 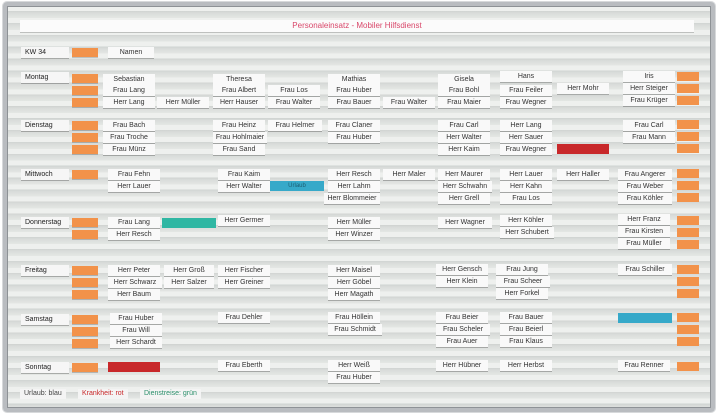 What do you see at coordinates (583, 88) in the screenshot?
I see `card: Herr Mohr` at bounding box center [583, 88].